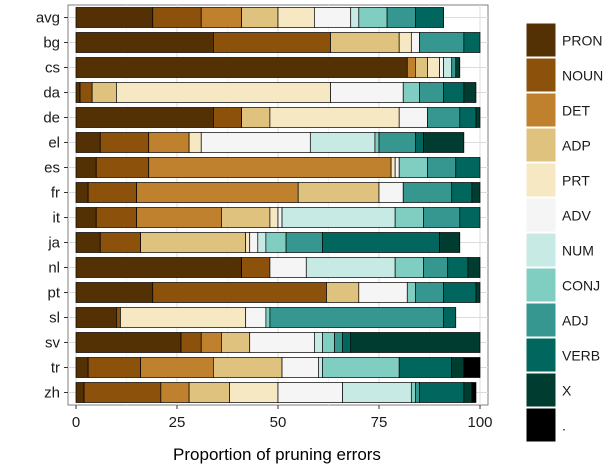 The image size is (616, 466). What do you see at coordinates (472, 367) in the screenshot?
I see `bar-segment-tr-.` at bounding box center [472, 367].